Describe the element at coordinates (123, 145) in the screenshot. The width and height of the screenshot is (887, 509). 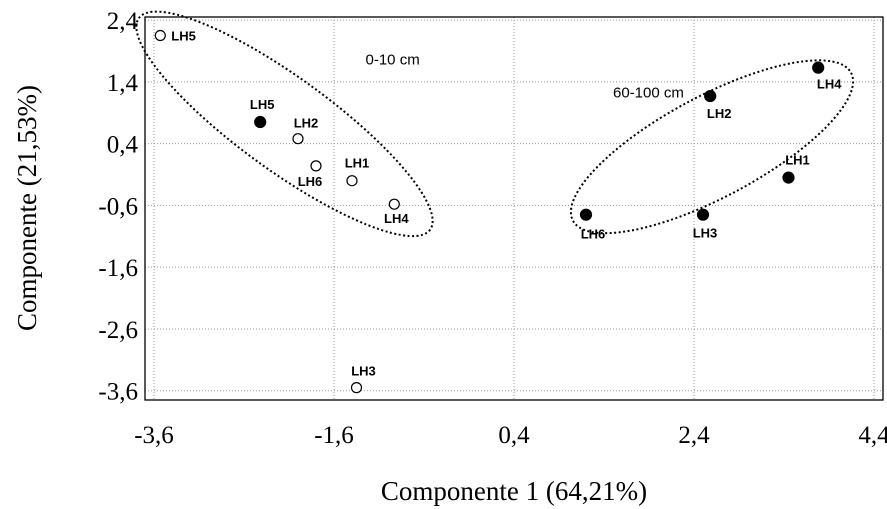
I see `y-tick-label: 0,4` at that location.